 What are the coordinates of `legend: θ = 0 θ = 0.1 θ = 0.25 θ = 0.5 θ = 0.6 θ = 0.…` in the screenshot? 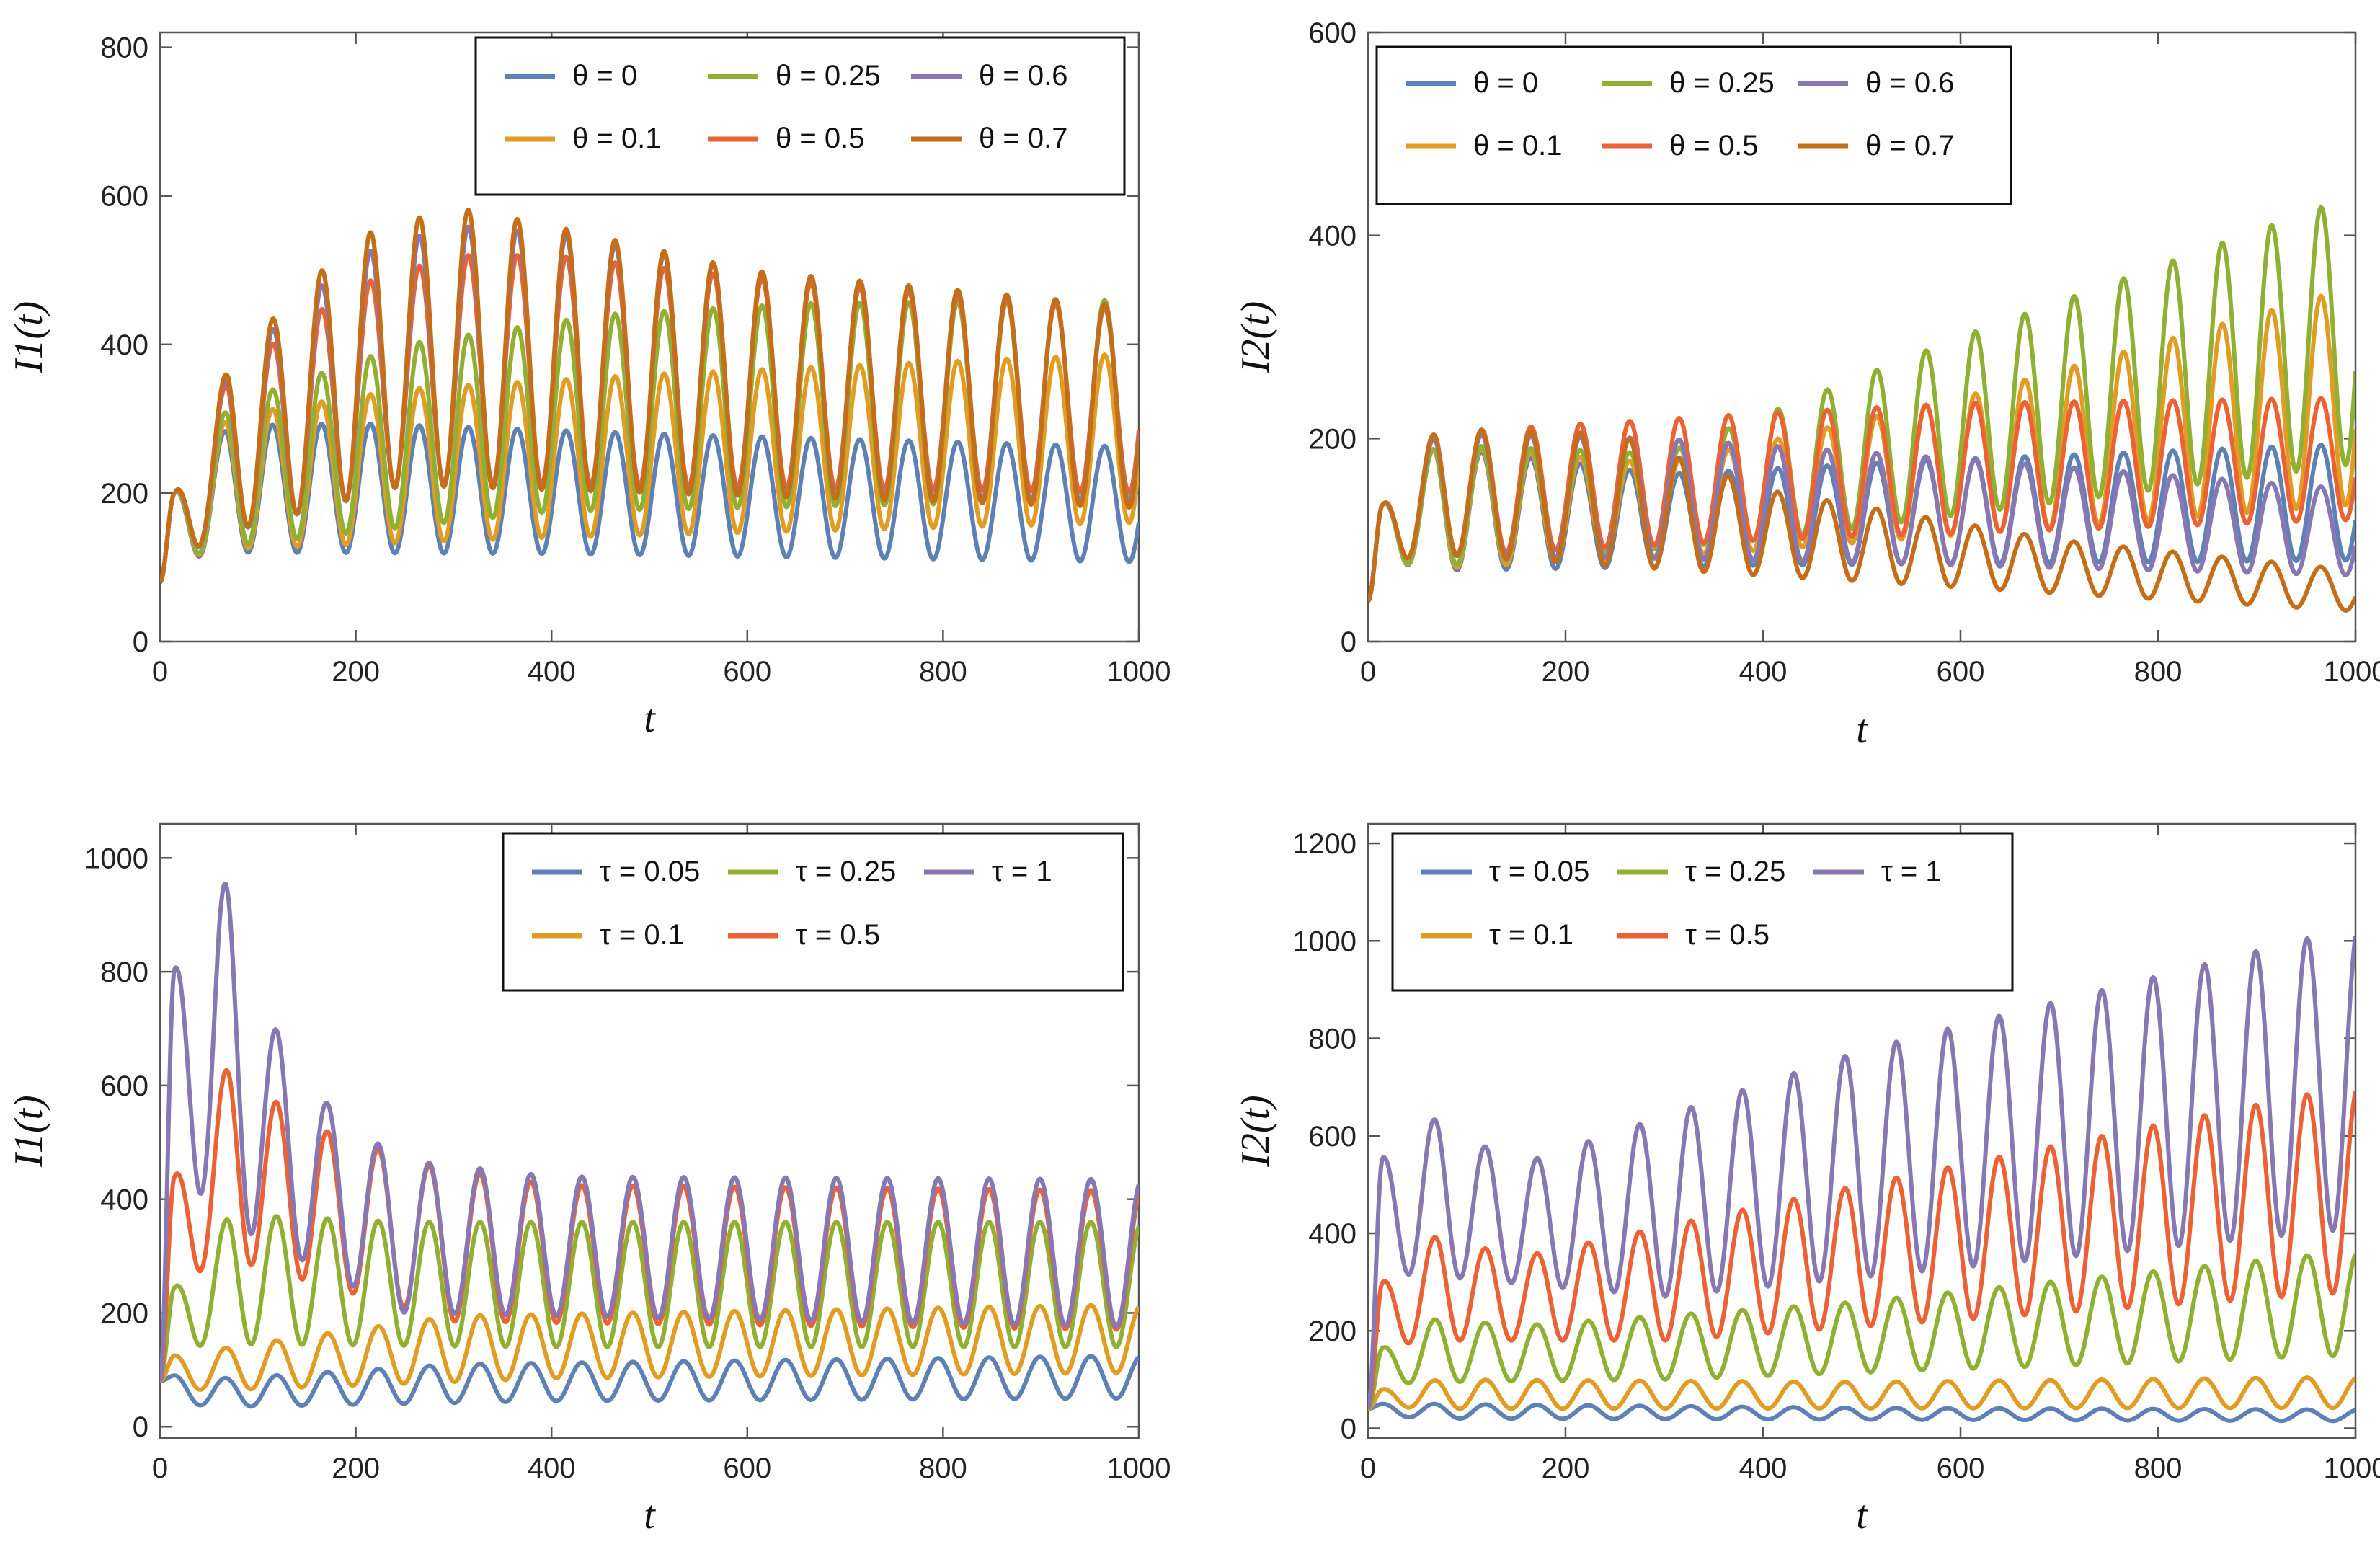 It's located at (800, 116).